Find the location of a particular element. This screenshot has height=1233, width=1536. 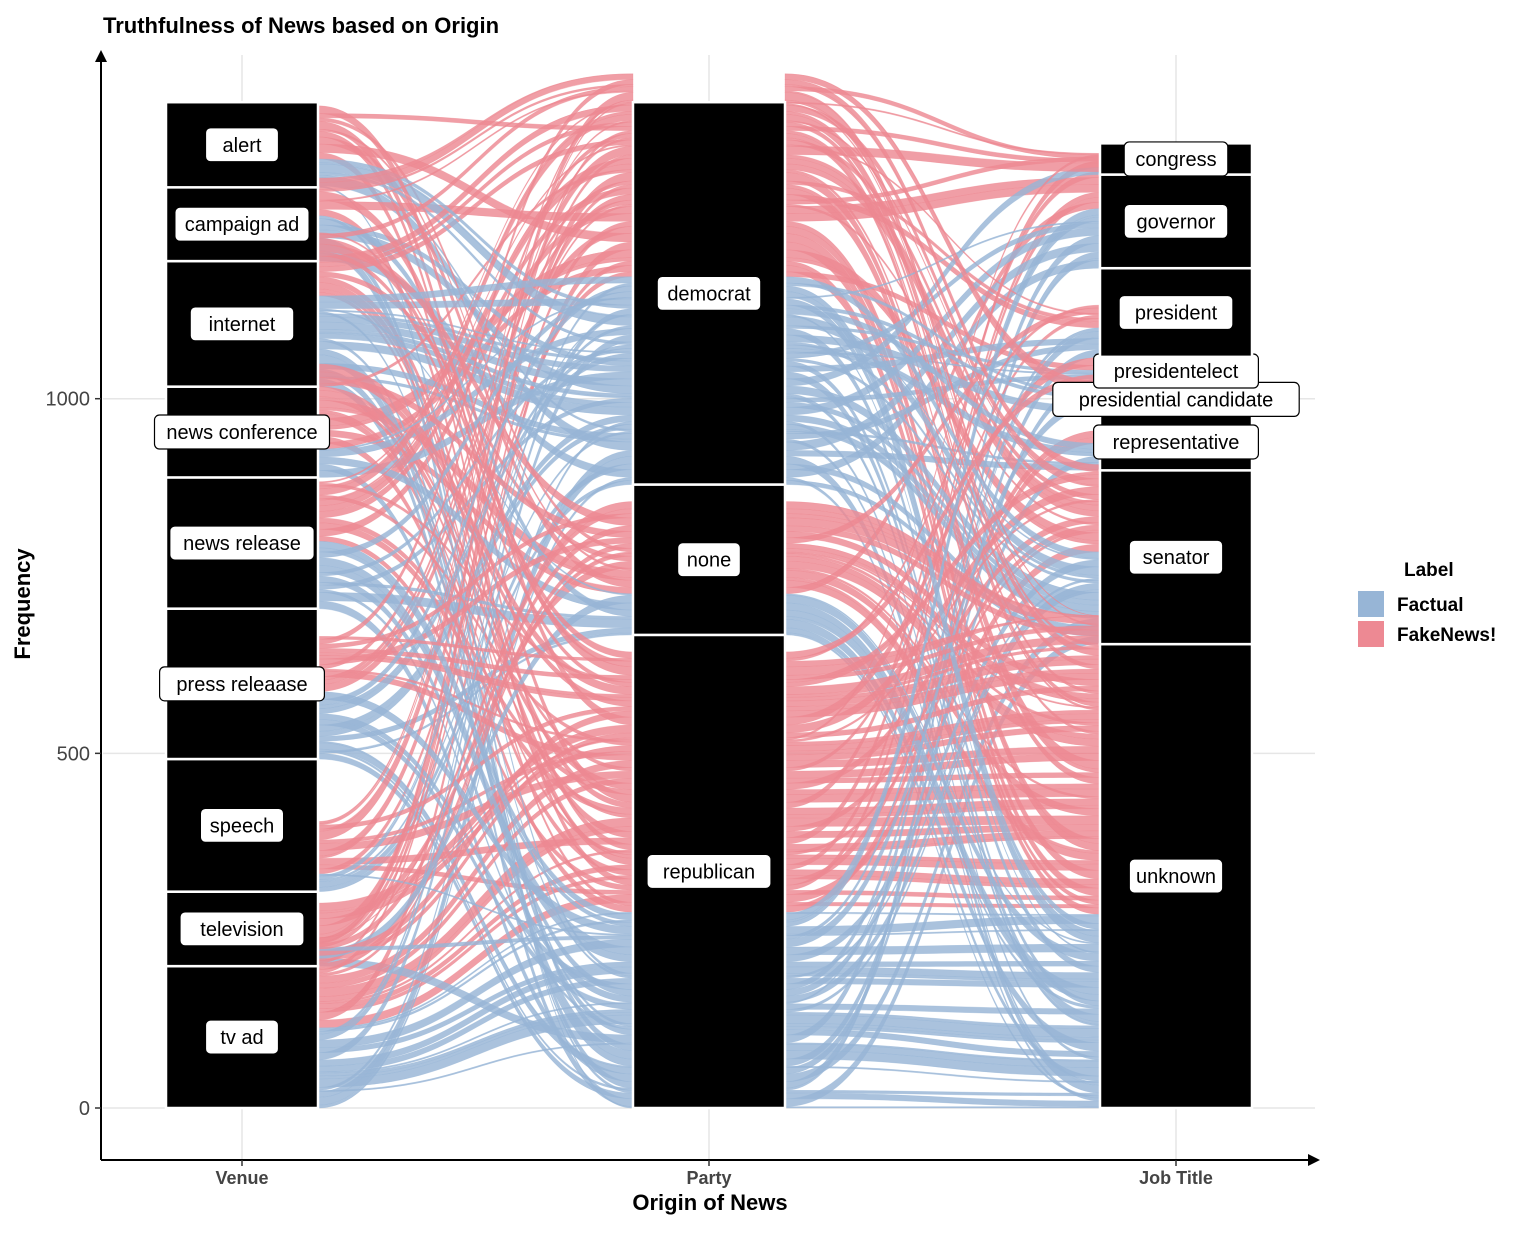

stratum-label-box-representative is located at coordinates (1175, 442).